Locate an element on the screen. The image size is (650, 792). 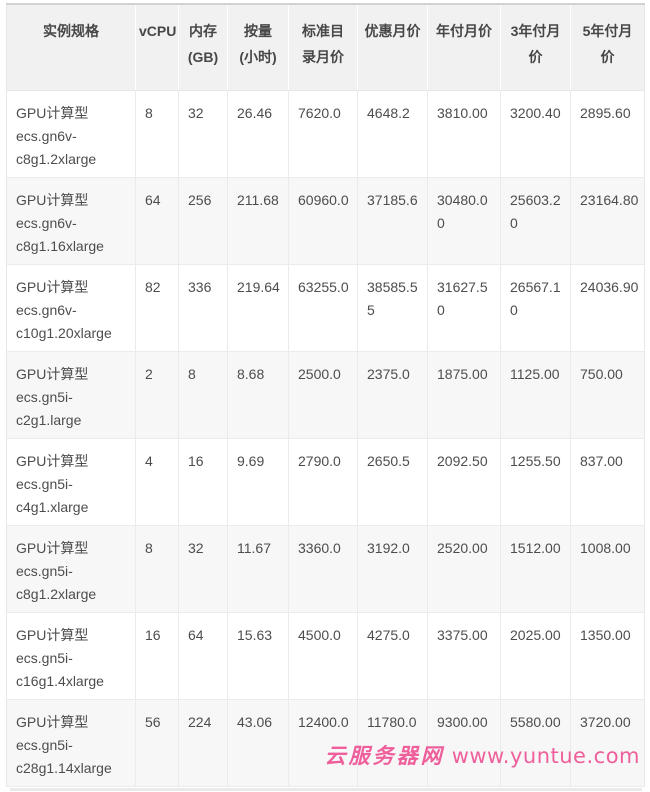
cell-three-year-monthly: 1512.00 is located at coordinates (535, 569).